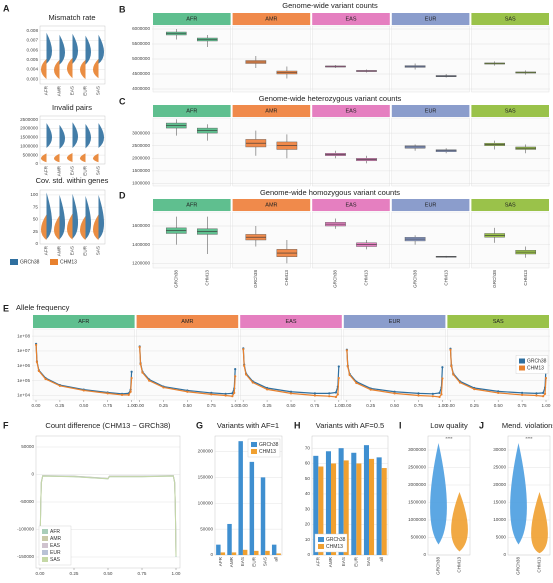 The width and height of the screenshot is (553, 583). I want to click on y-tick-label: 200000, so click(206, 451).